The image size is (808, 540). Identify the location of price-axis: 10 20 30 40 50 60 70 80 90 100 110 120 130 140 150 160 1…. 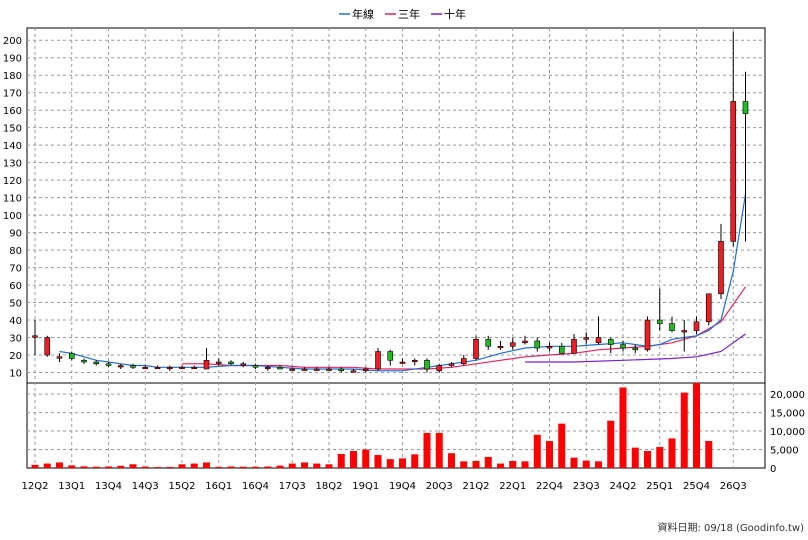
(12, 207).